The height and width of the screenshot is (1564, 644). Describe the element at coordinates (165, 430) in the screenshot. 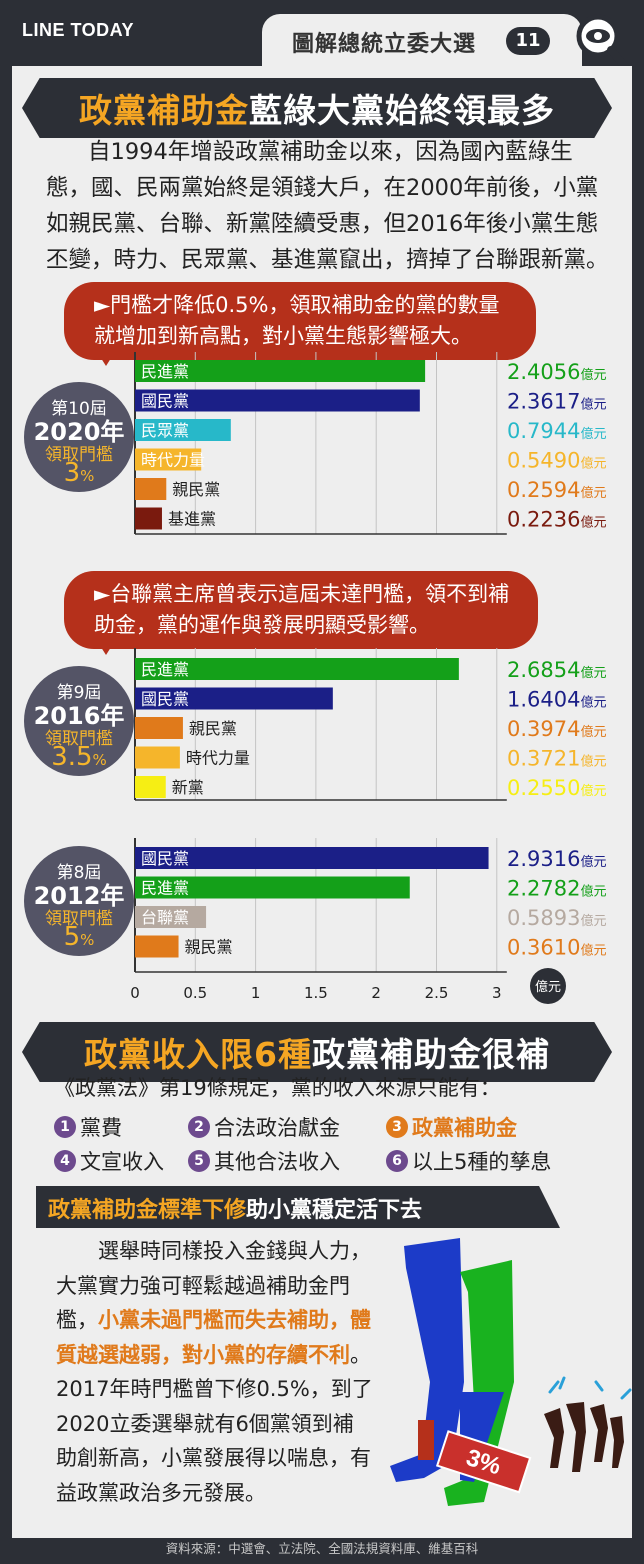

I see `bar-party-label: 民眾黨` at that location.